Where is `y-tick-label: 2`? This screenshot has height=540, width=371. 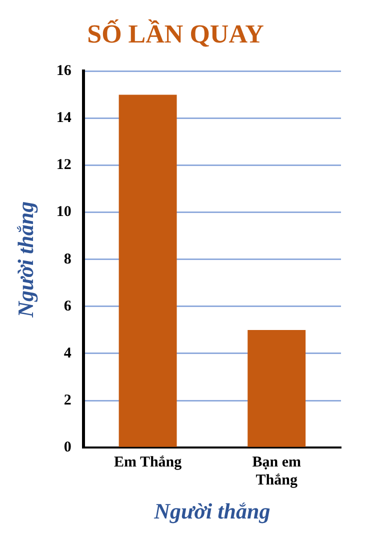 y-tick-label: 2 is located at coordinates (68, 400).